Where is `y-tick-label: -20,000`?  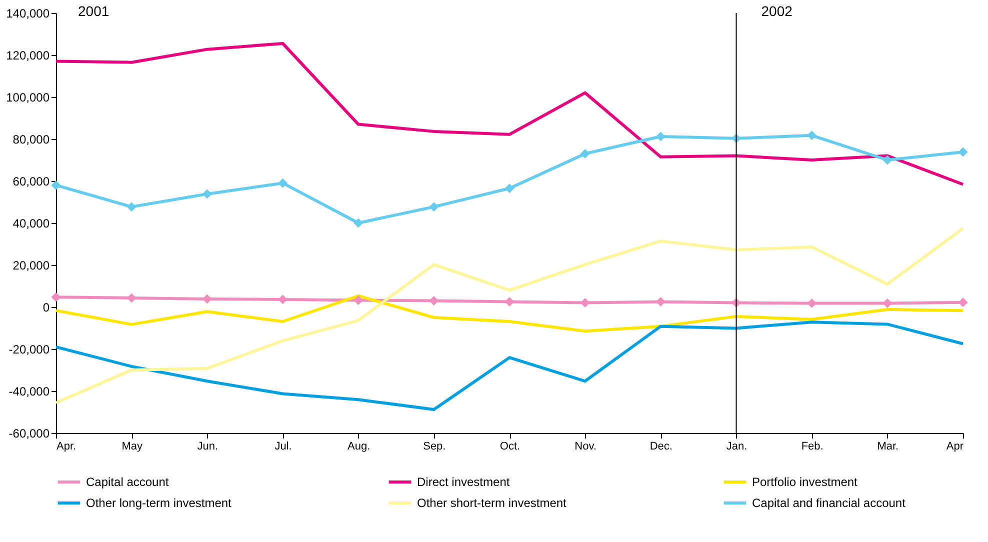 y-tick-label: -20,000 is located at coordinates (29, 349).